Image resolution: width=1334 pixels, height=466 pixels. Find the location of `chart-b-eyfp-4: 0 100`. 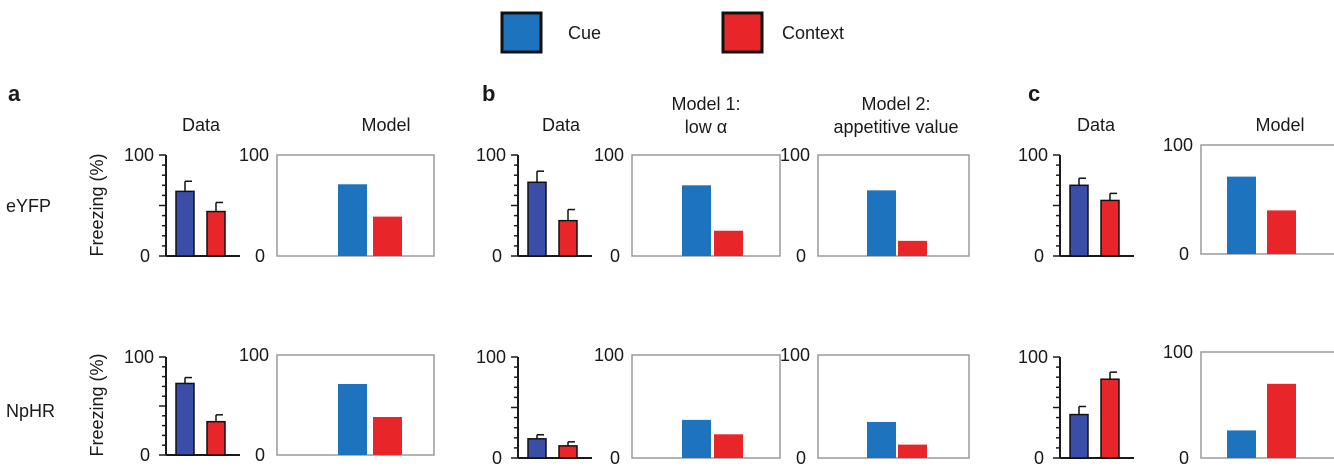

chart-b-eyfp-4: 0 100 is located at coordinates (875, 205).